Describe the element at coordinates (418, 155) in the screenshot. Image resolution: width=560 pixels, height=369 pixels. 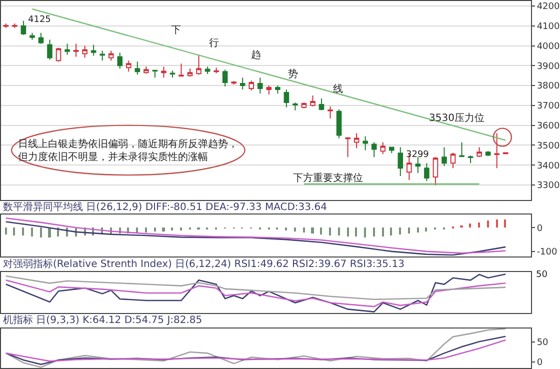
I see `annotation: 3299` at that location.